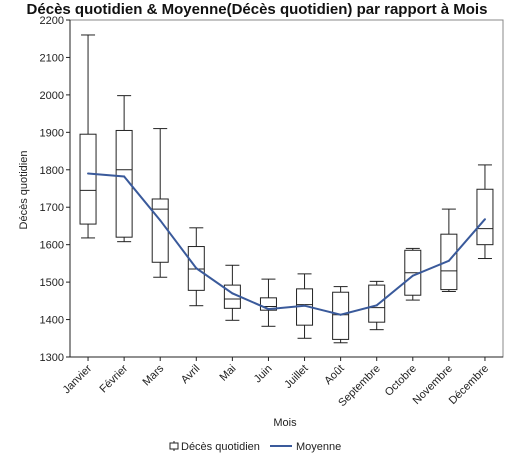  I want to click on x-tick-label: Février, so click(114, 378).